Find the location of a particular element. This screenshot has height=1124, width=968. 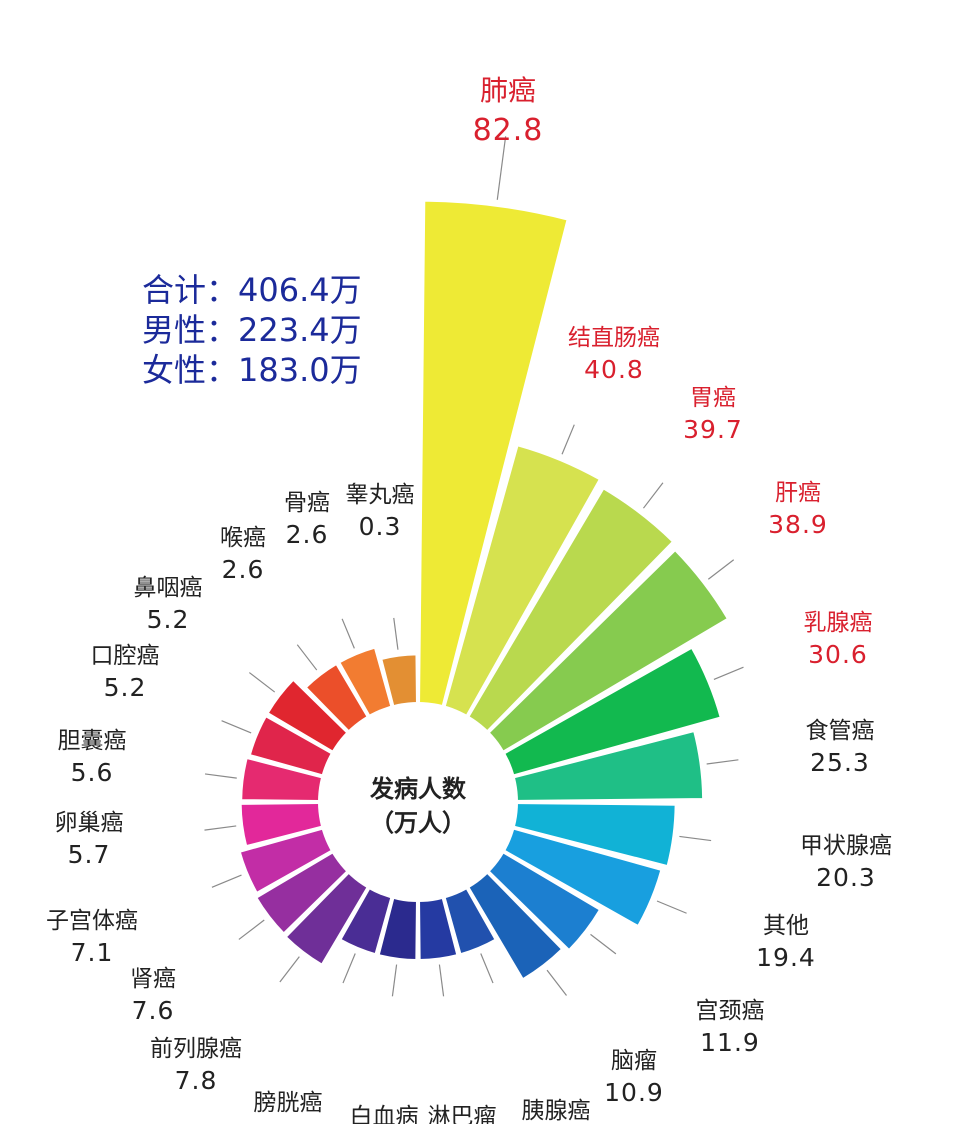

category-label: 甲状腺癌 is located at coordinates (846, 846).